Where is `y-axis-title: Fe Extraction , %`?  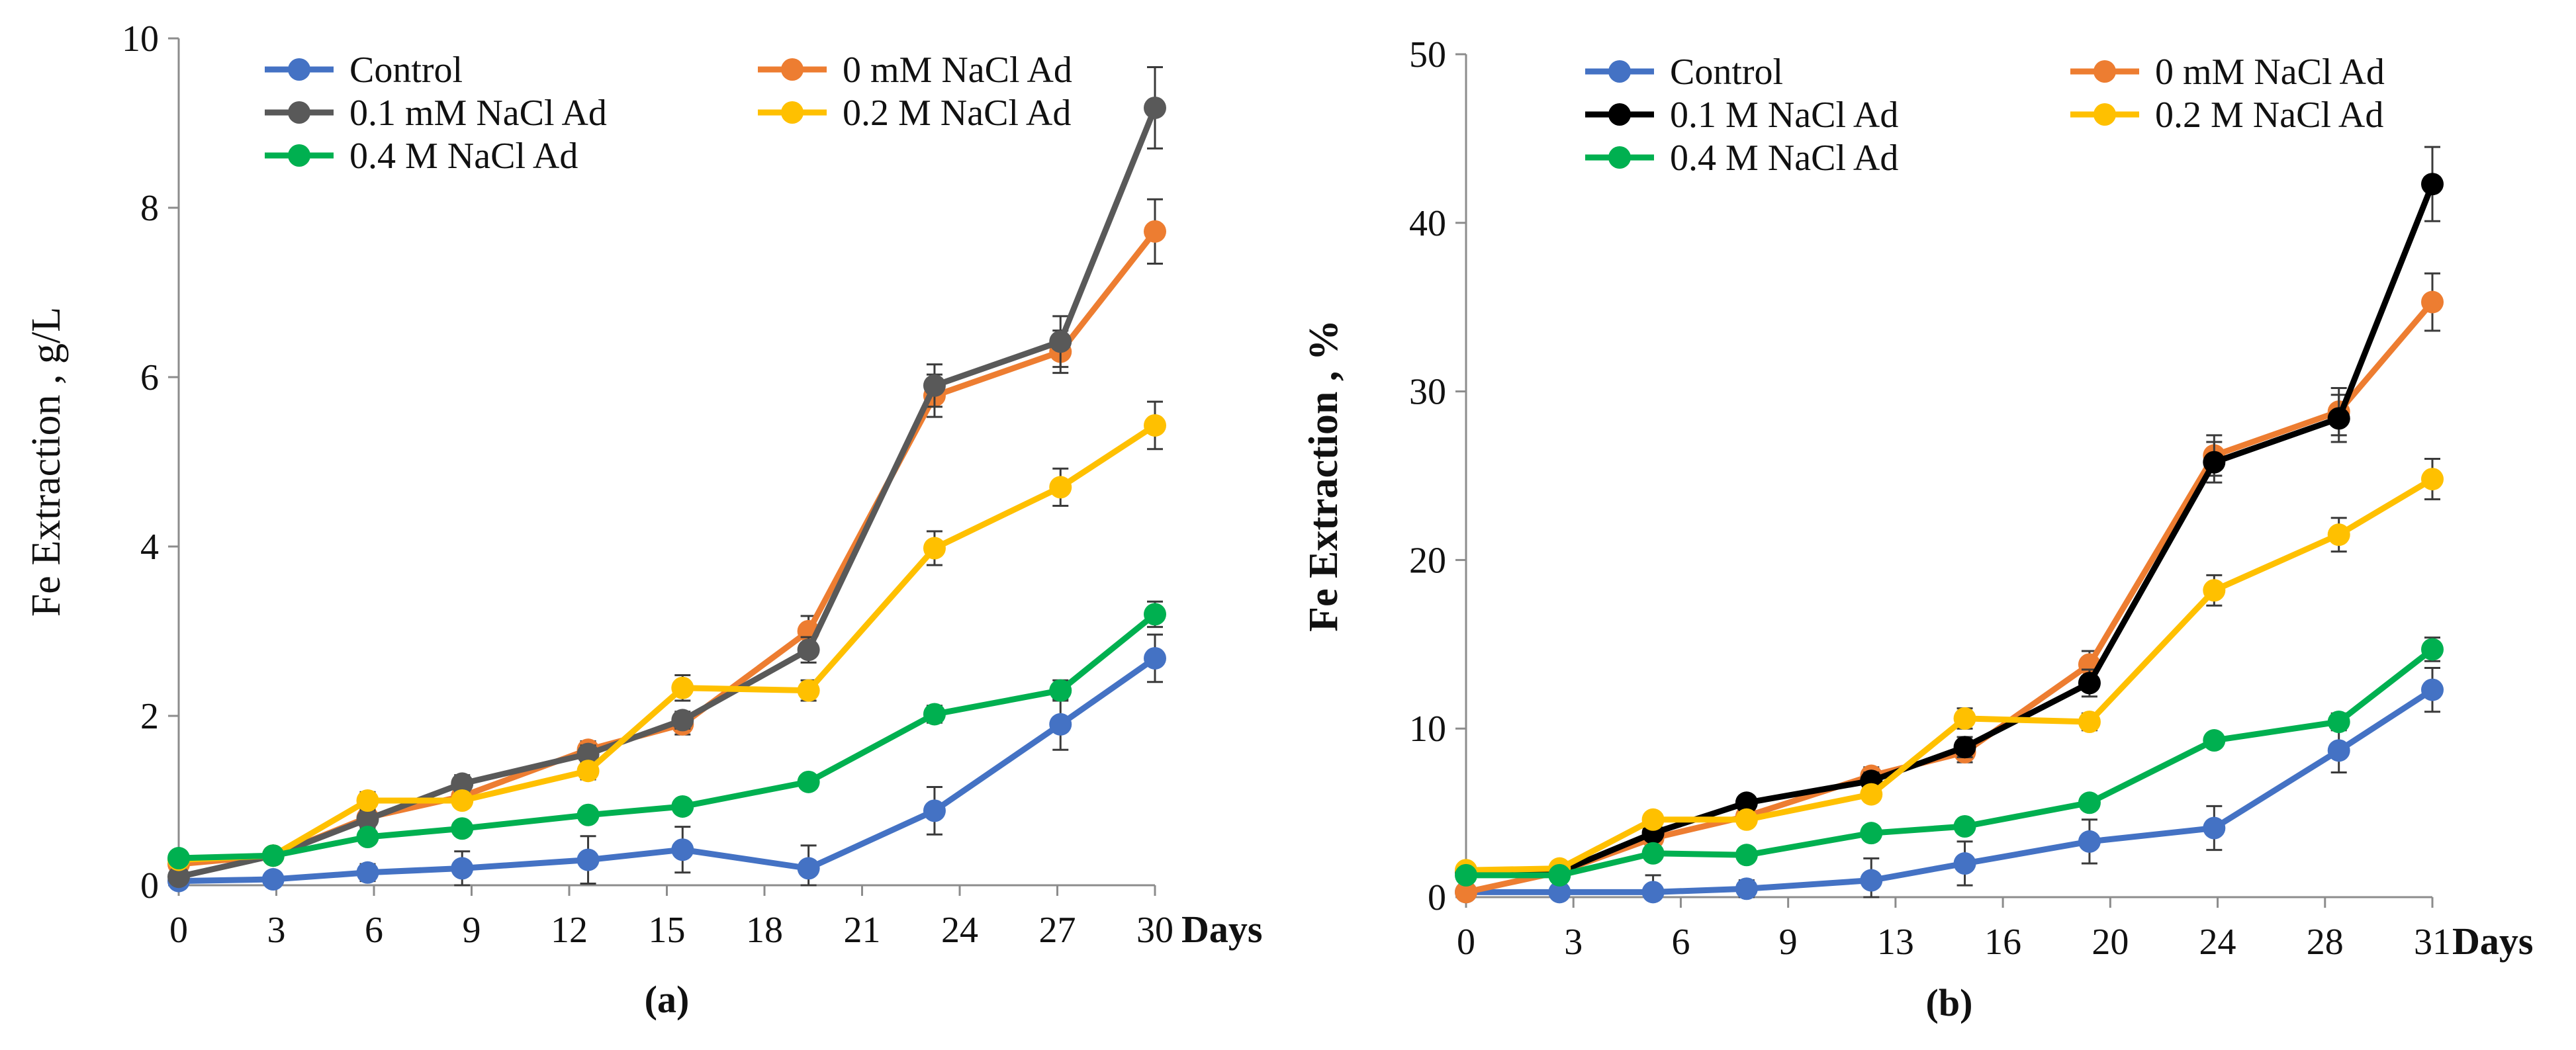 y-axis-title: Fe Extraction , % is located at coordinates (1323, 476).